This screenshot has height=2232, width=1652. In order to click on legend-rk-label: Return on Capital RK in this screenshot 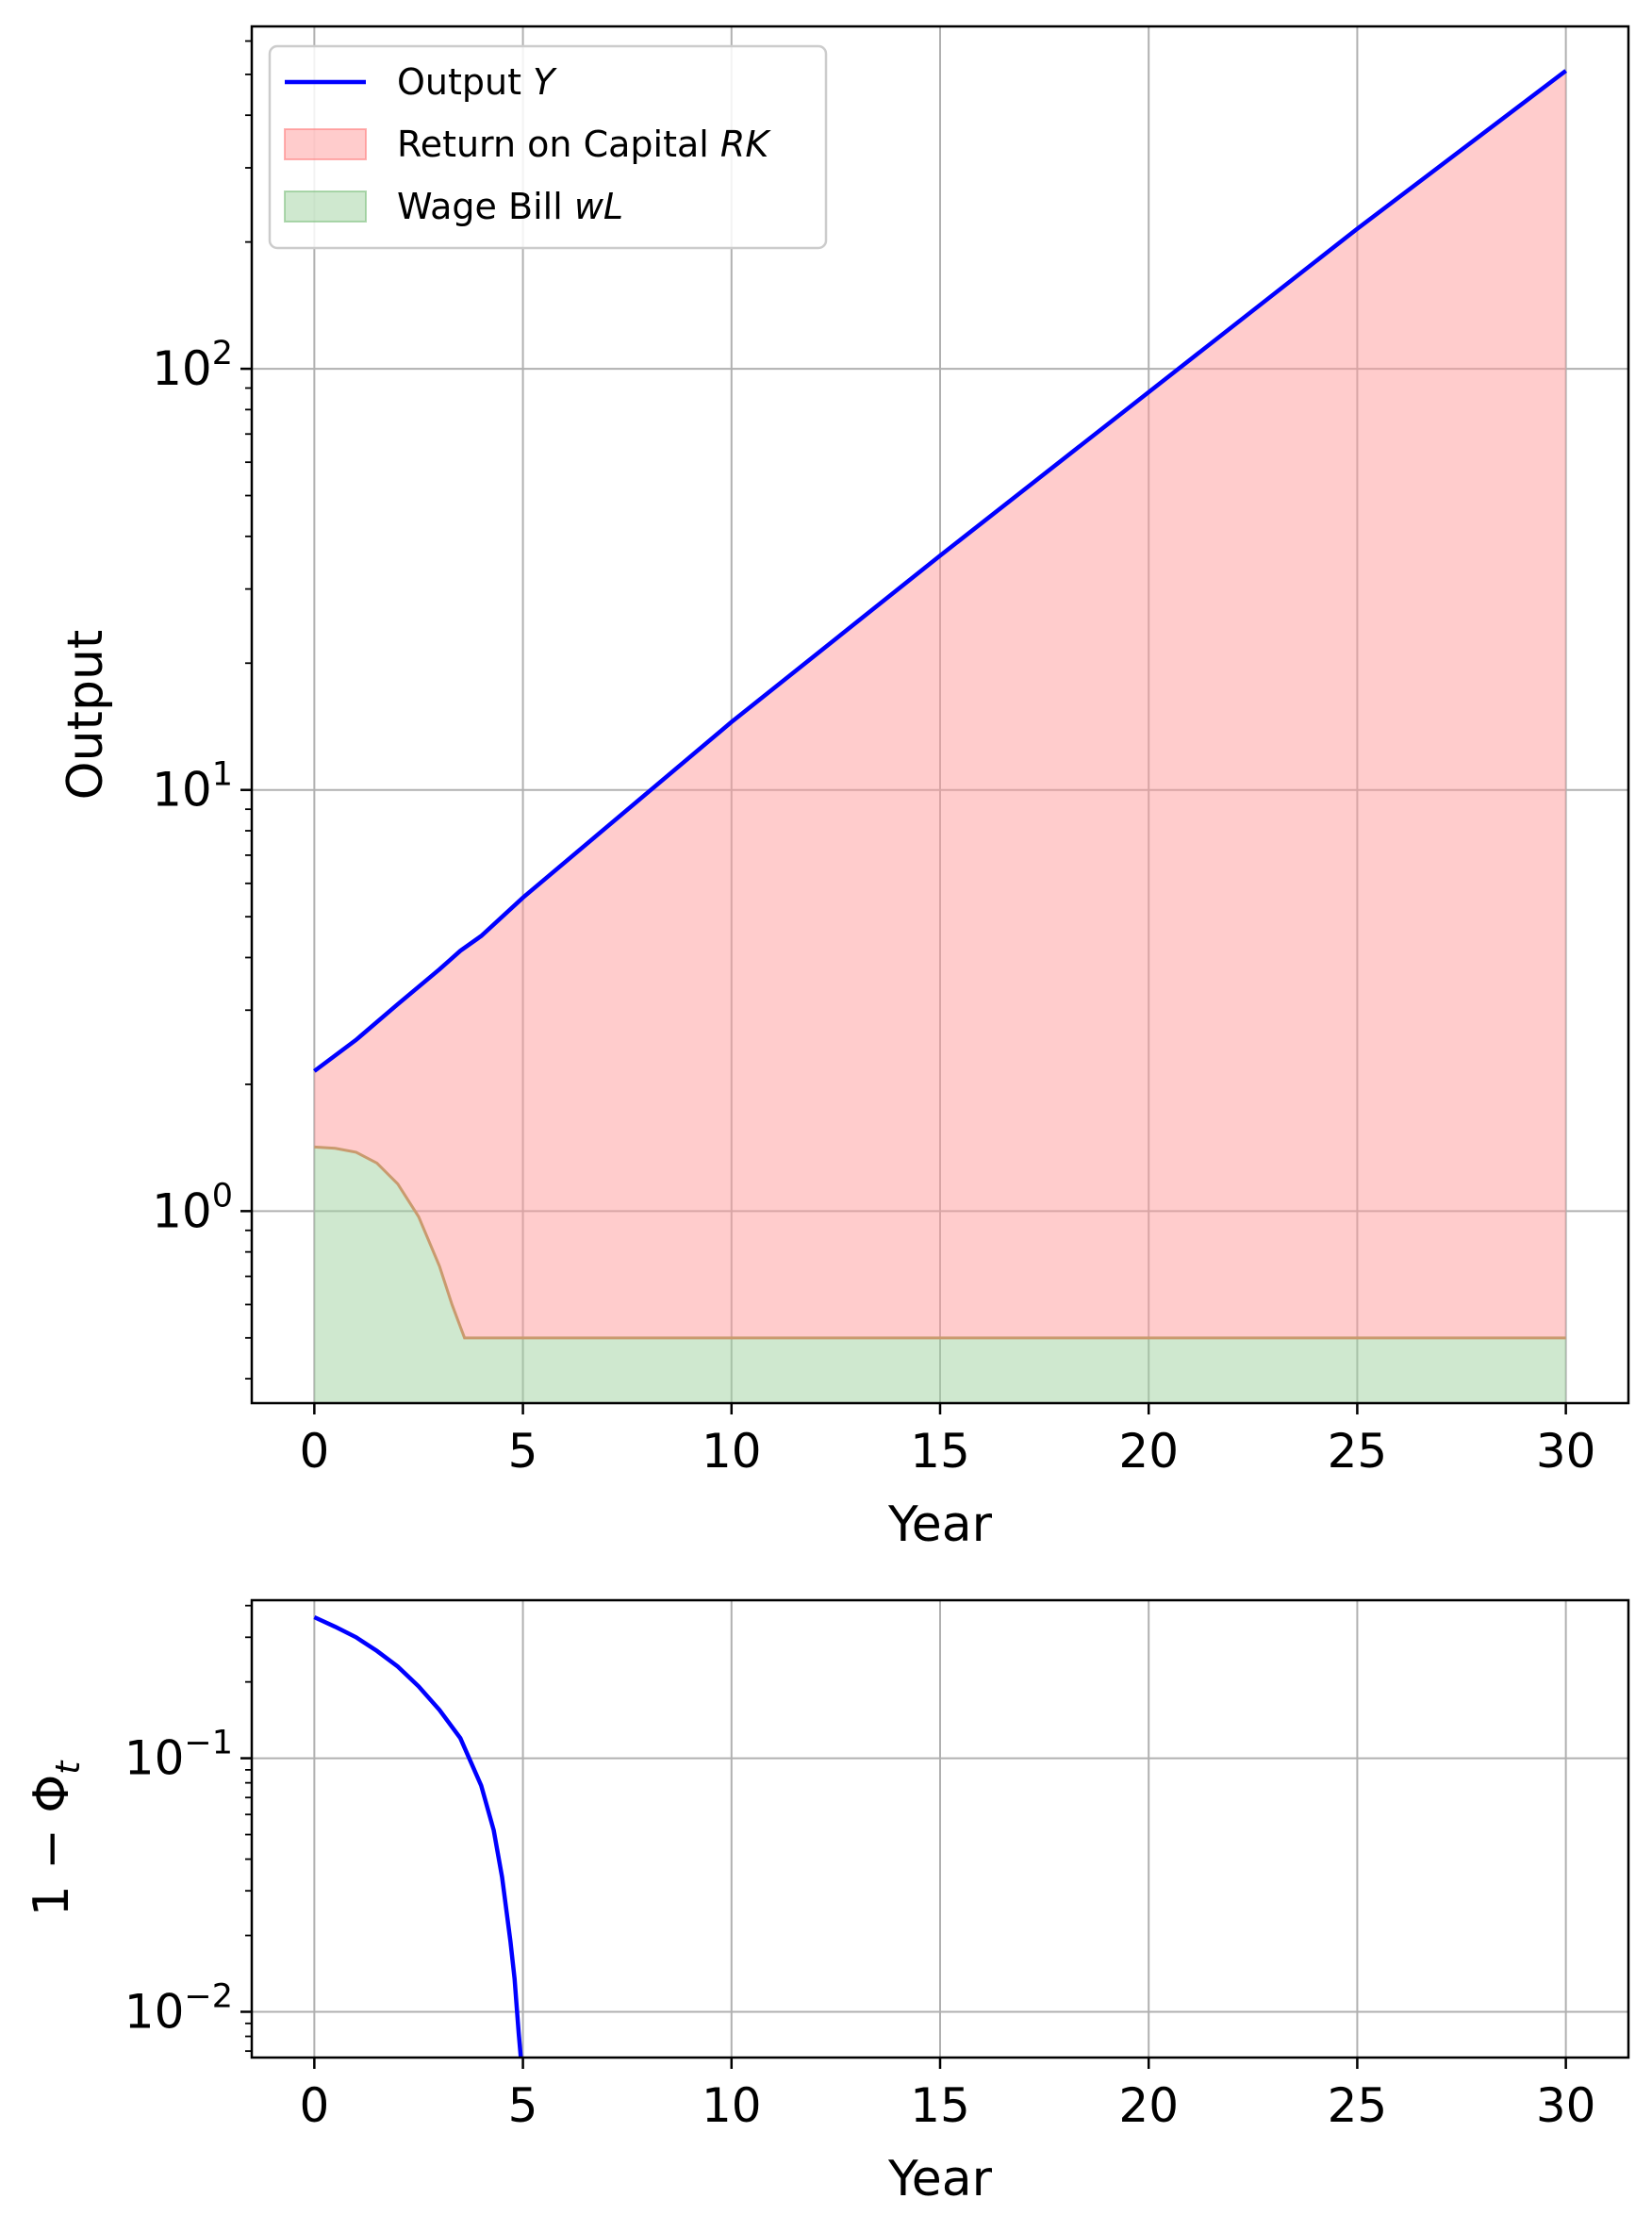, I will do `click(584, 144)`.